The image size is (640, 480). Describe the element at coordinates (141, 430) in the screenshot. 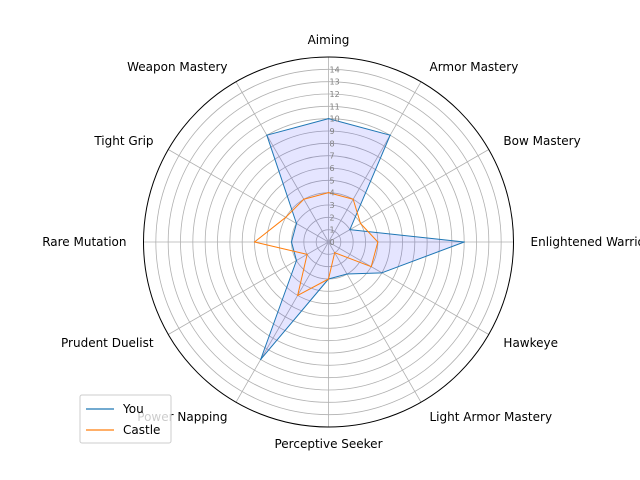

I see `legend-label-1: Castle` at that location.